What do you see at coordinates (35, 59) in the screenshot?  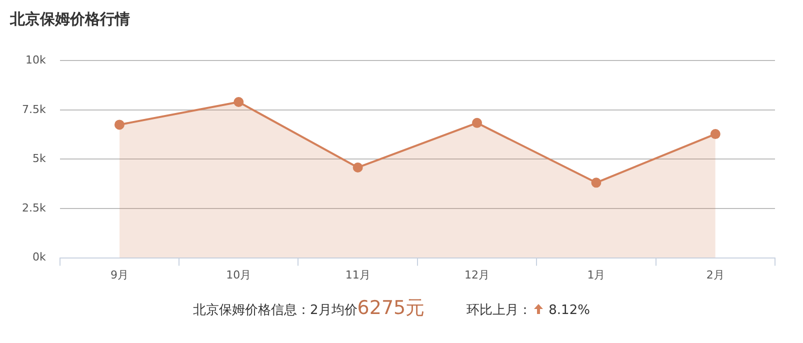 I see `y-tick-label: 10k` at bounding box center [35, 59].